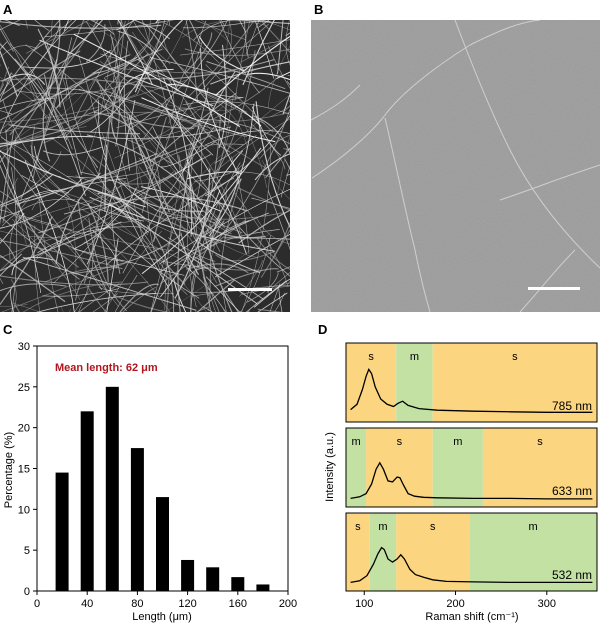 The height and width of the screenshot is (630, 600). Describe the element at coordinates (187, 604) in the screenshot. I see `x-tick-label: 120` at that location.